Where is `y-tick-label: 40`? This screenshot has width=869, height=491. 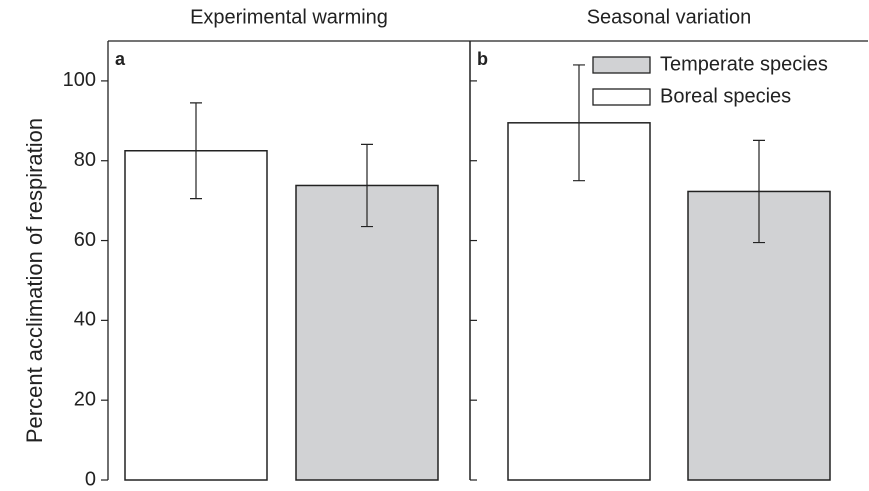
y-tick-label: 40 is located at coordinates (85, 320).